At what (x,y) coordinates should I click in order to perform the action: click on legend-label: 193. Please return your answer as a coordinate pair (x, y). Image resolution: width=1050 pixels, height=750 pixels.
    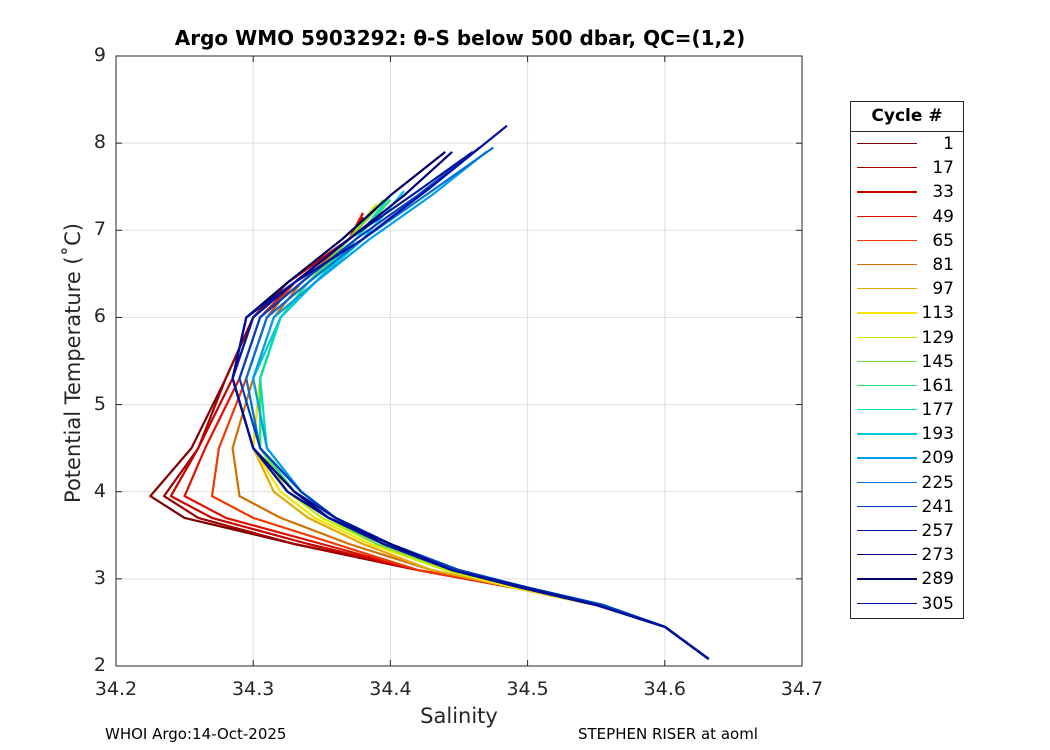
    Looking at the image, I should click on (937, 434).